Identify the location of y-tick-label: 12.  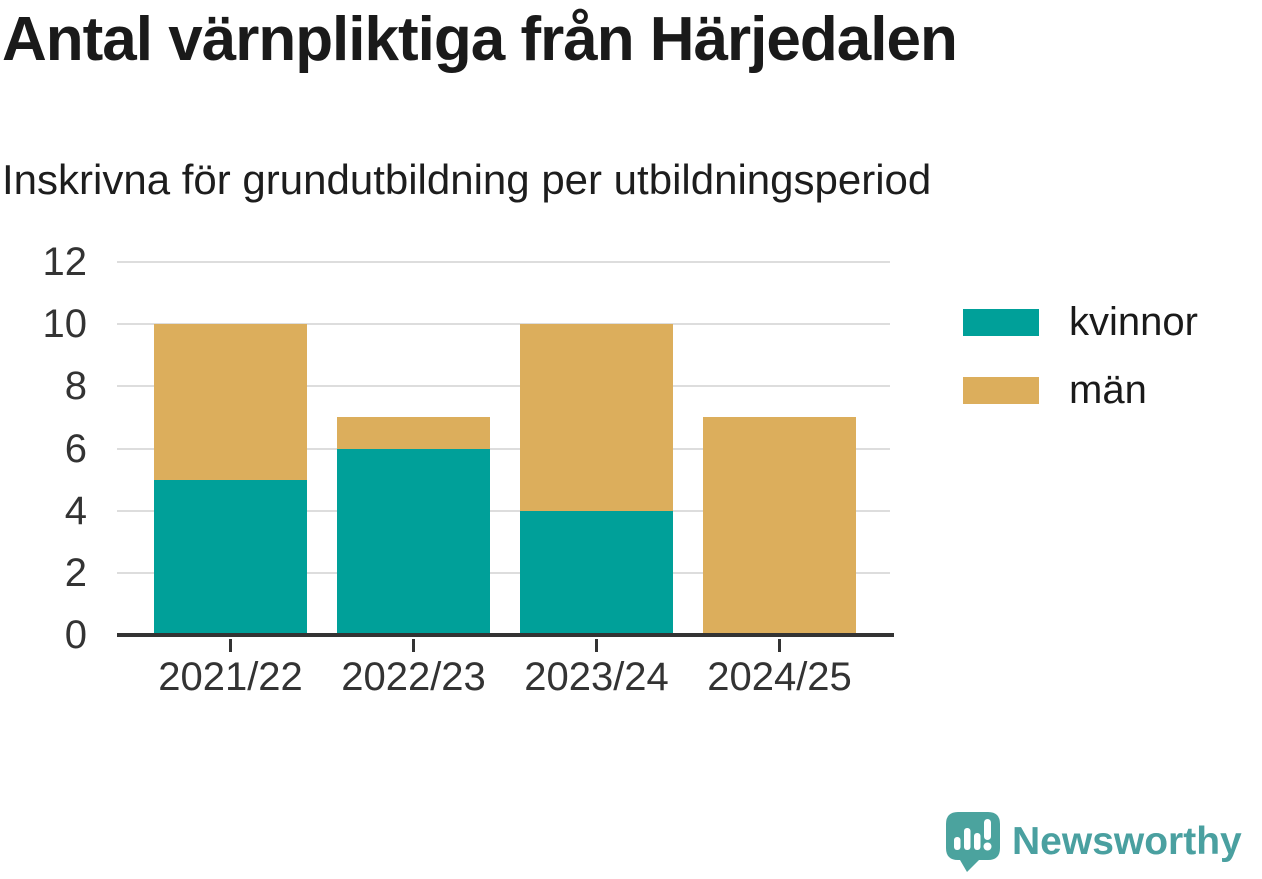
(65, 262).